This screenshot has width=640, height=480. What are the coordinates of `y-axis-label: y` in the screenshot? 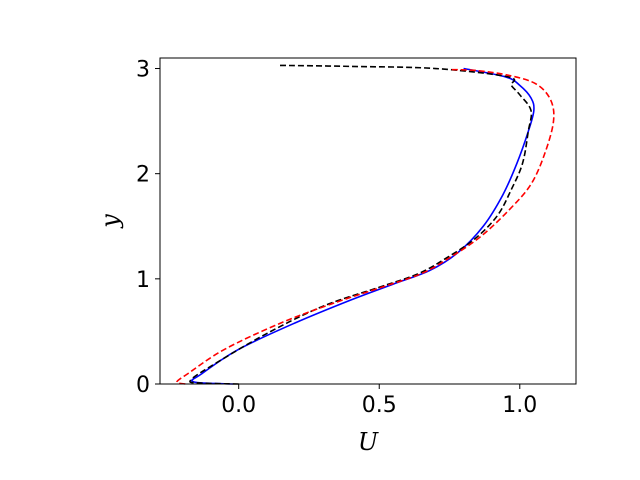 It's located at (110, 221).